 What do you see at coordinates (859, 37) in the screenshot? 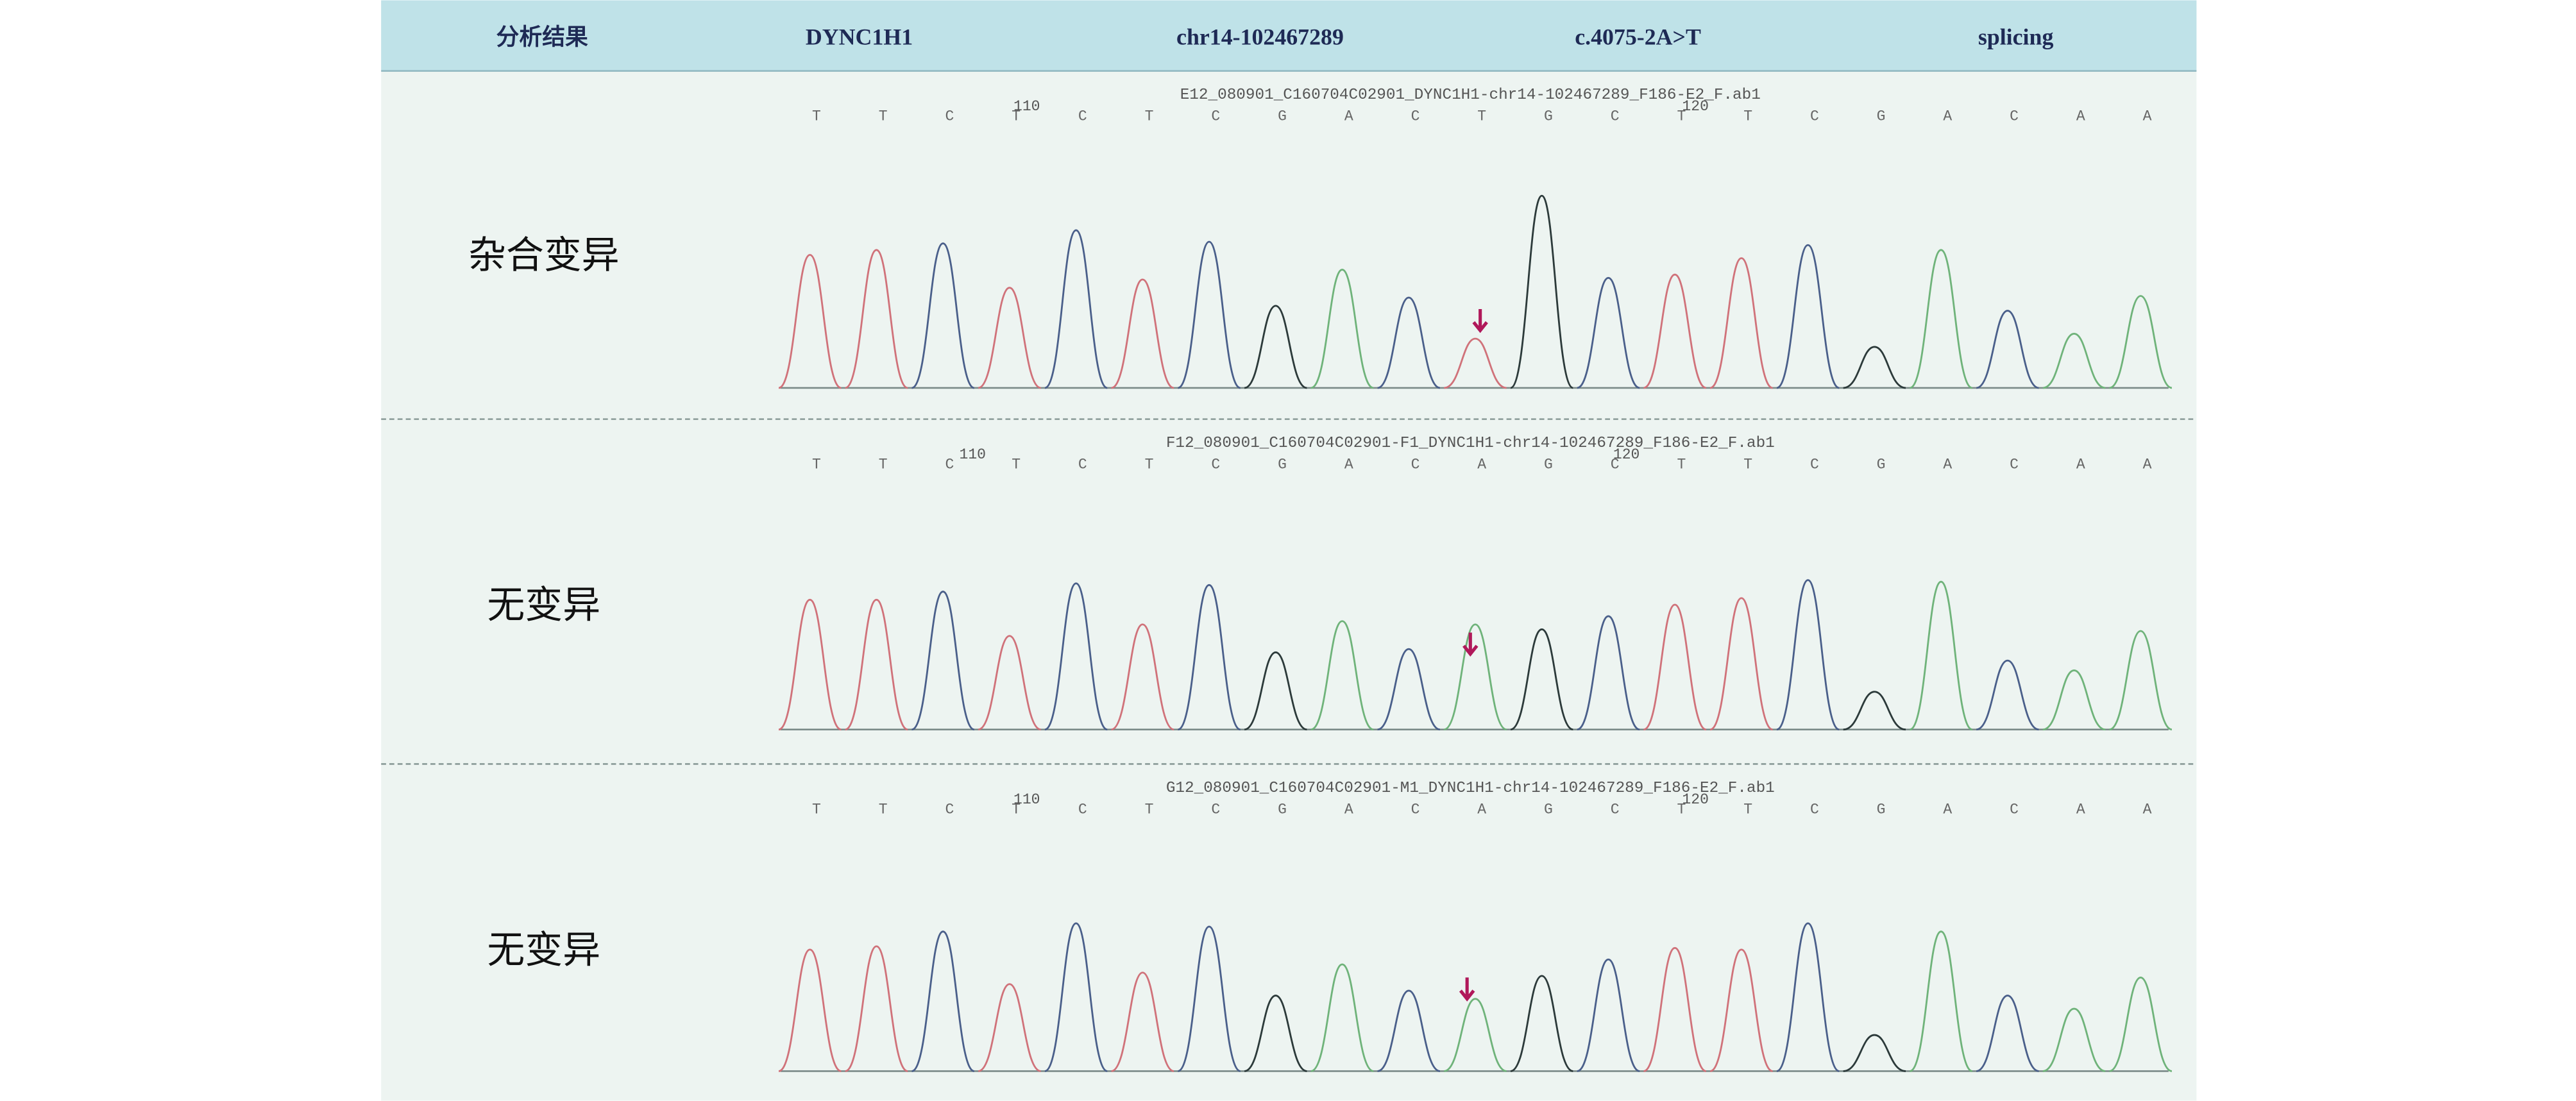
I see `header-cell: DYNC1H1` at bounding box center [859, 37].